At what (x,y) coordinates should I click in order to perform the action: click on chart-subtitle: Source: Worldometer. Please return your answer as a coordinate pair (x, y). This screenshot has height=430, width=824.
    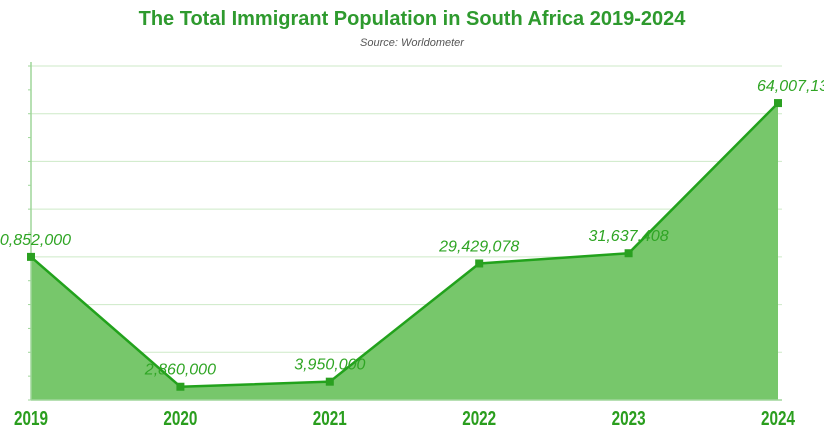
    Looking at the image, I should click on (412, 43).